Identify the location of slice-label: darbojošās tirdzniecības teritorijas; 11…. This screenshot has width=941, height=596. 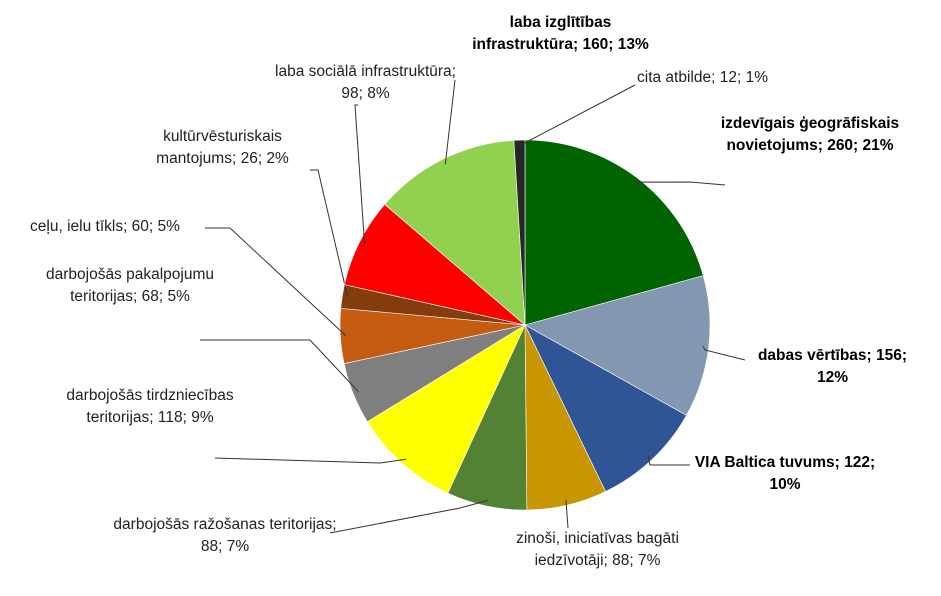
(150, 406).